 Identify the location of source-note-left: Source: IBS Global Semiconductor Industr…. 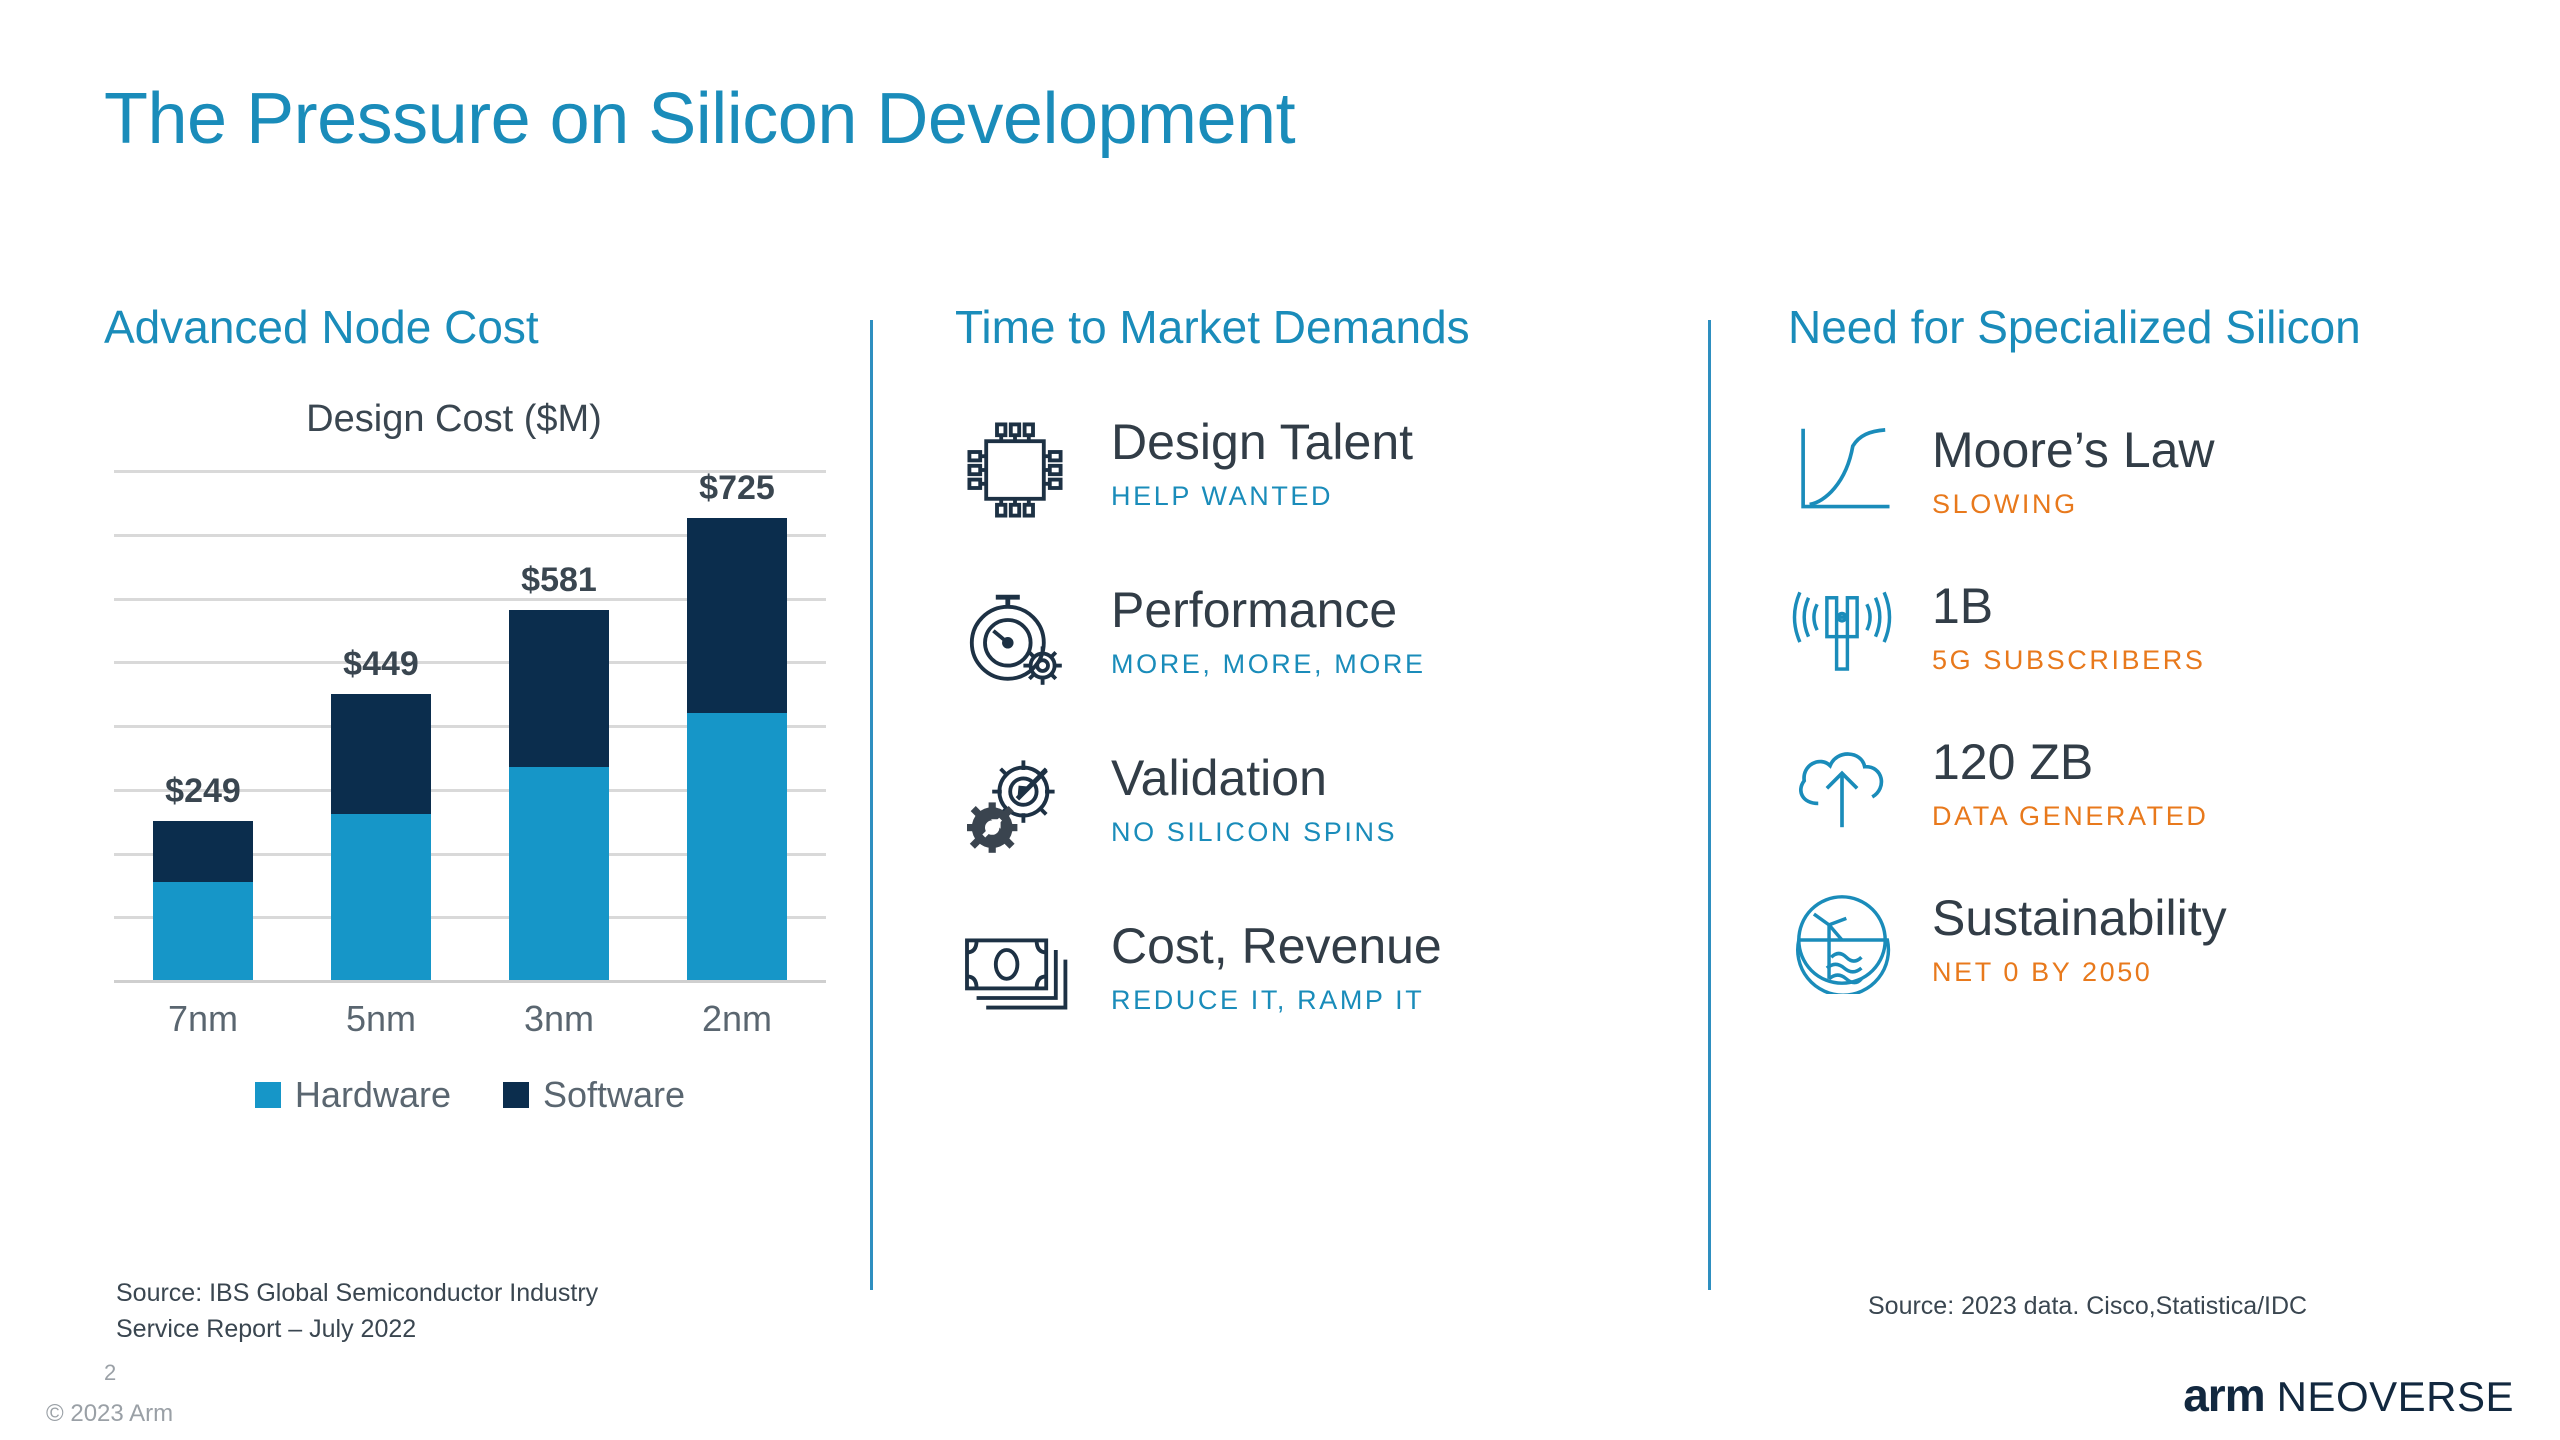
(357, 1311).